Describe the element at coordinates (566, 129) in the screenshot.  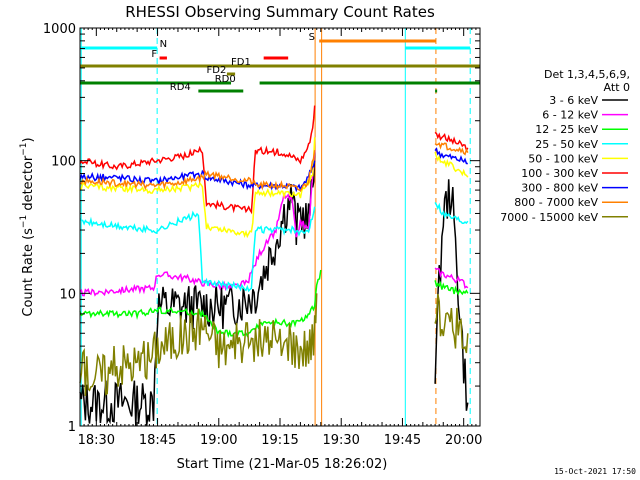
I see `legend-label-2: 12 - 25 keV` at that location.